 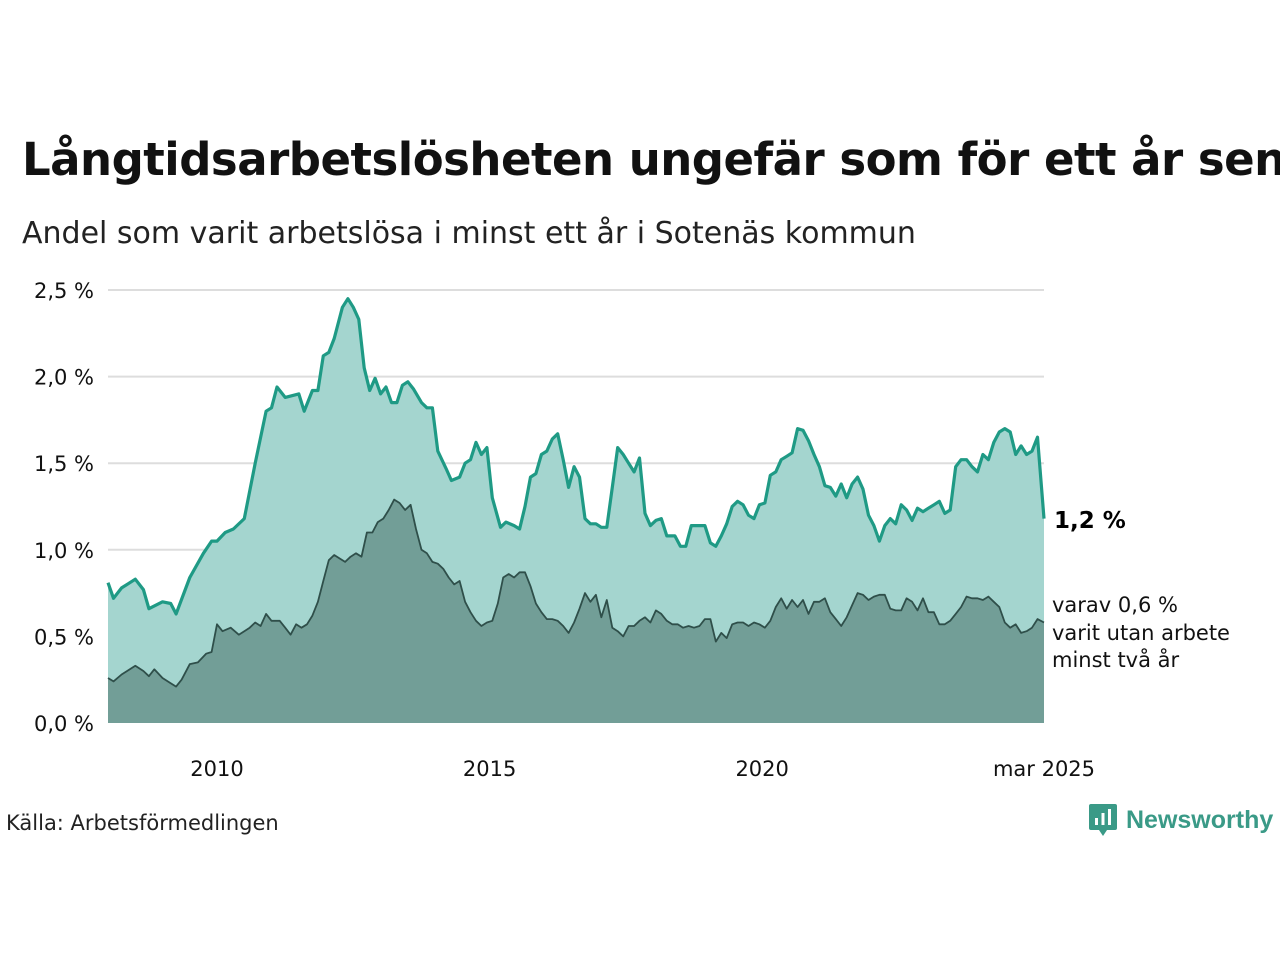 I want to click on x-tick-label: 2010, so click(x=216, y=769).